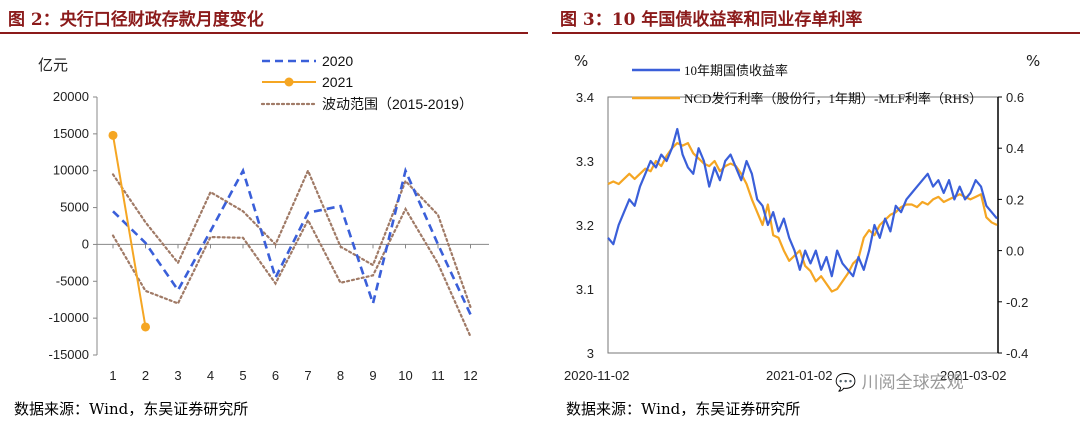  Describe the element at coordinates (145, 375) in the screenshot. I see `left-x-tick-label: 2` at that location.